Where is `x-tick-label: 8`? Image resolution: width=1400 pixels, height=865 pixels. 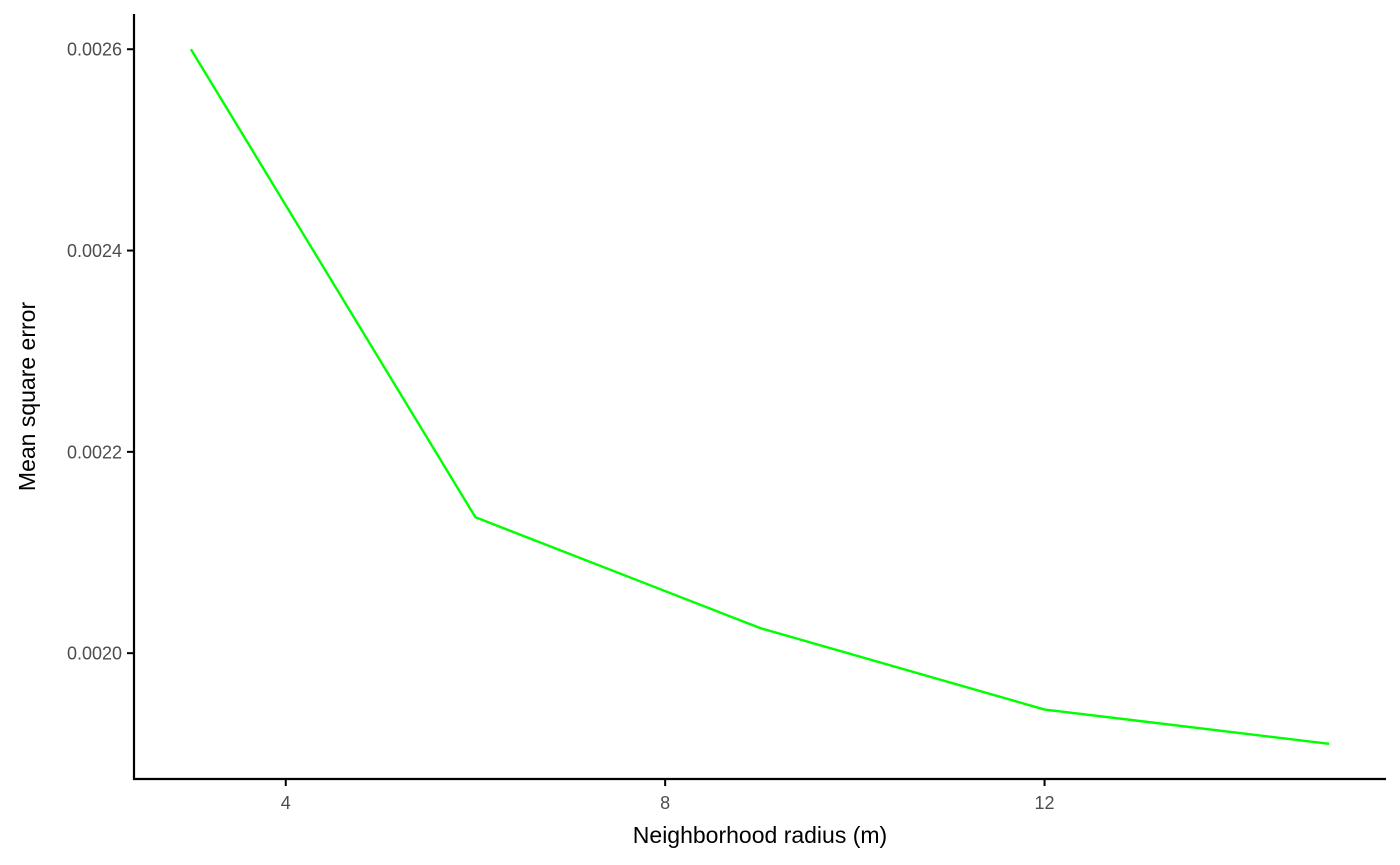
x-tick-label: 8 is located at coordinates (665, 803).